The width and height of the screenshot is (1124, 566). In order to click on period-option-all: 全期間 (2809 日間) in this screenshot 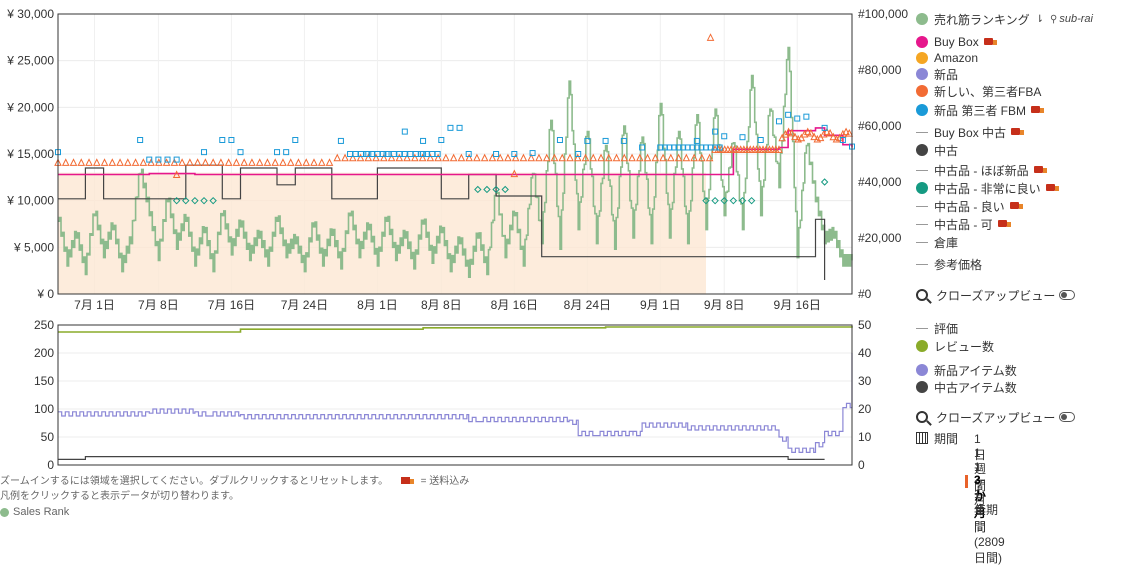, I will do `click(989, 534)`.